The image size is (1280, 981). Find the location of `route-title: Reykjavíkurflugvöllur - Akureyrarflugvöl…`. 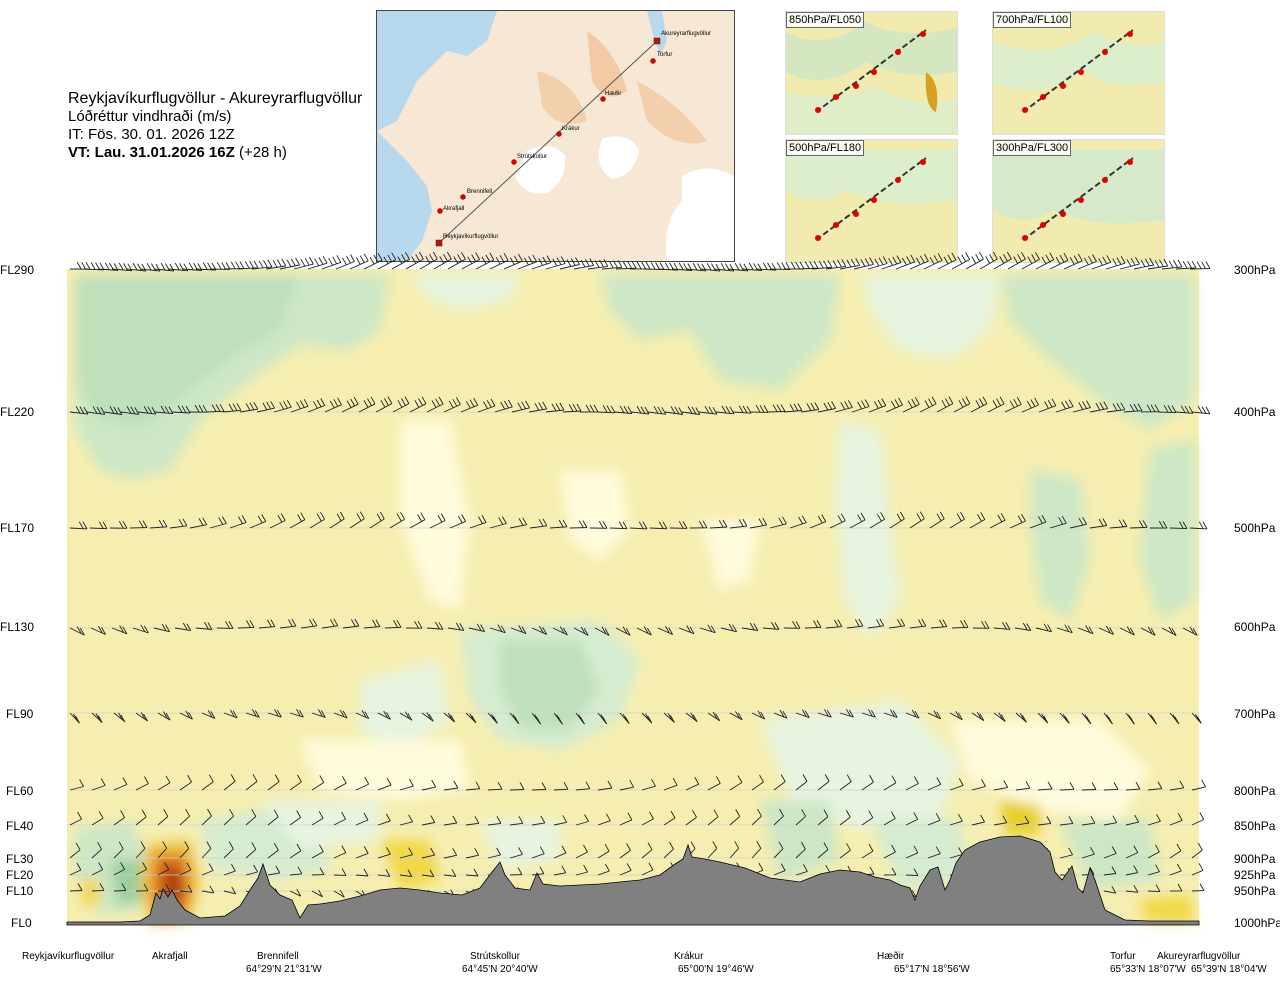

route-title: Reykjavíkurflugvöllur - Akureyrarflugvöl… is located at coordinates (215, 98).